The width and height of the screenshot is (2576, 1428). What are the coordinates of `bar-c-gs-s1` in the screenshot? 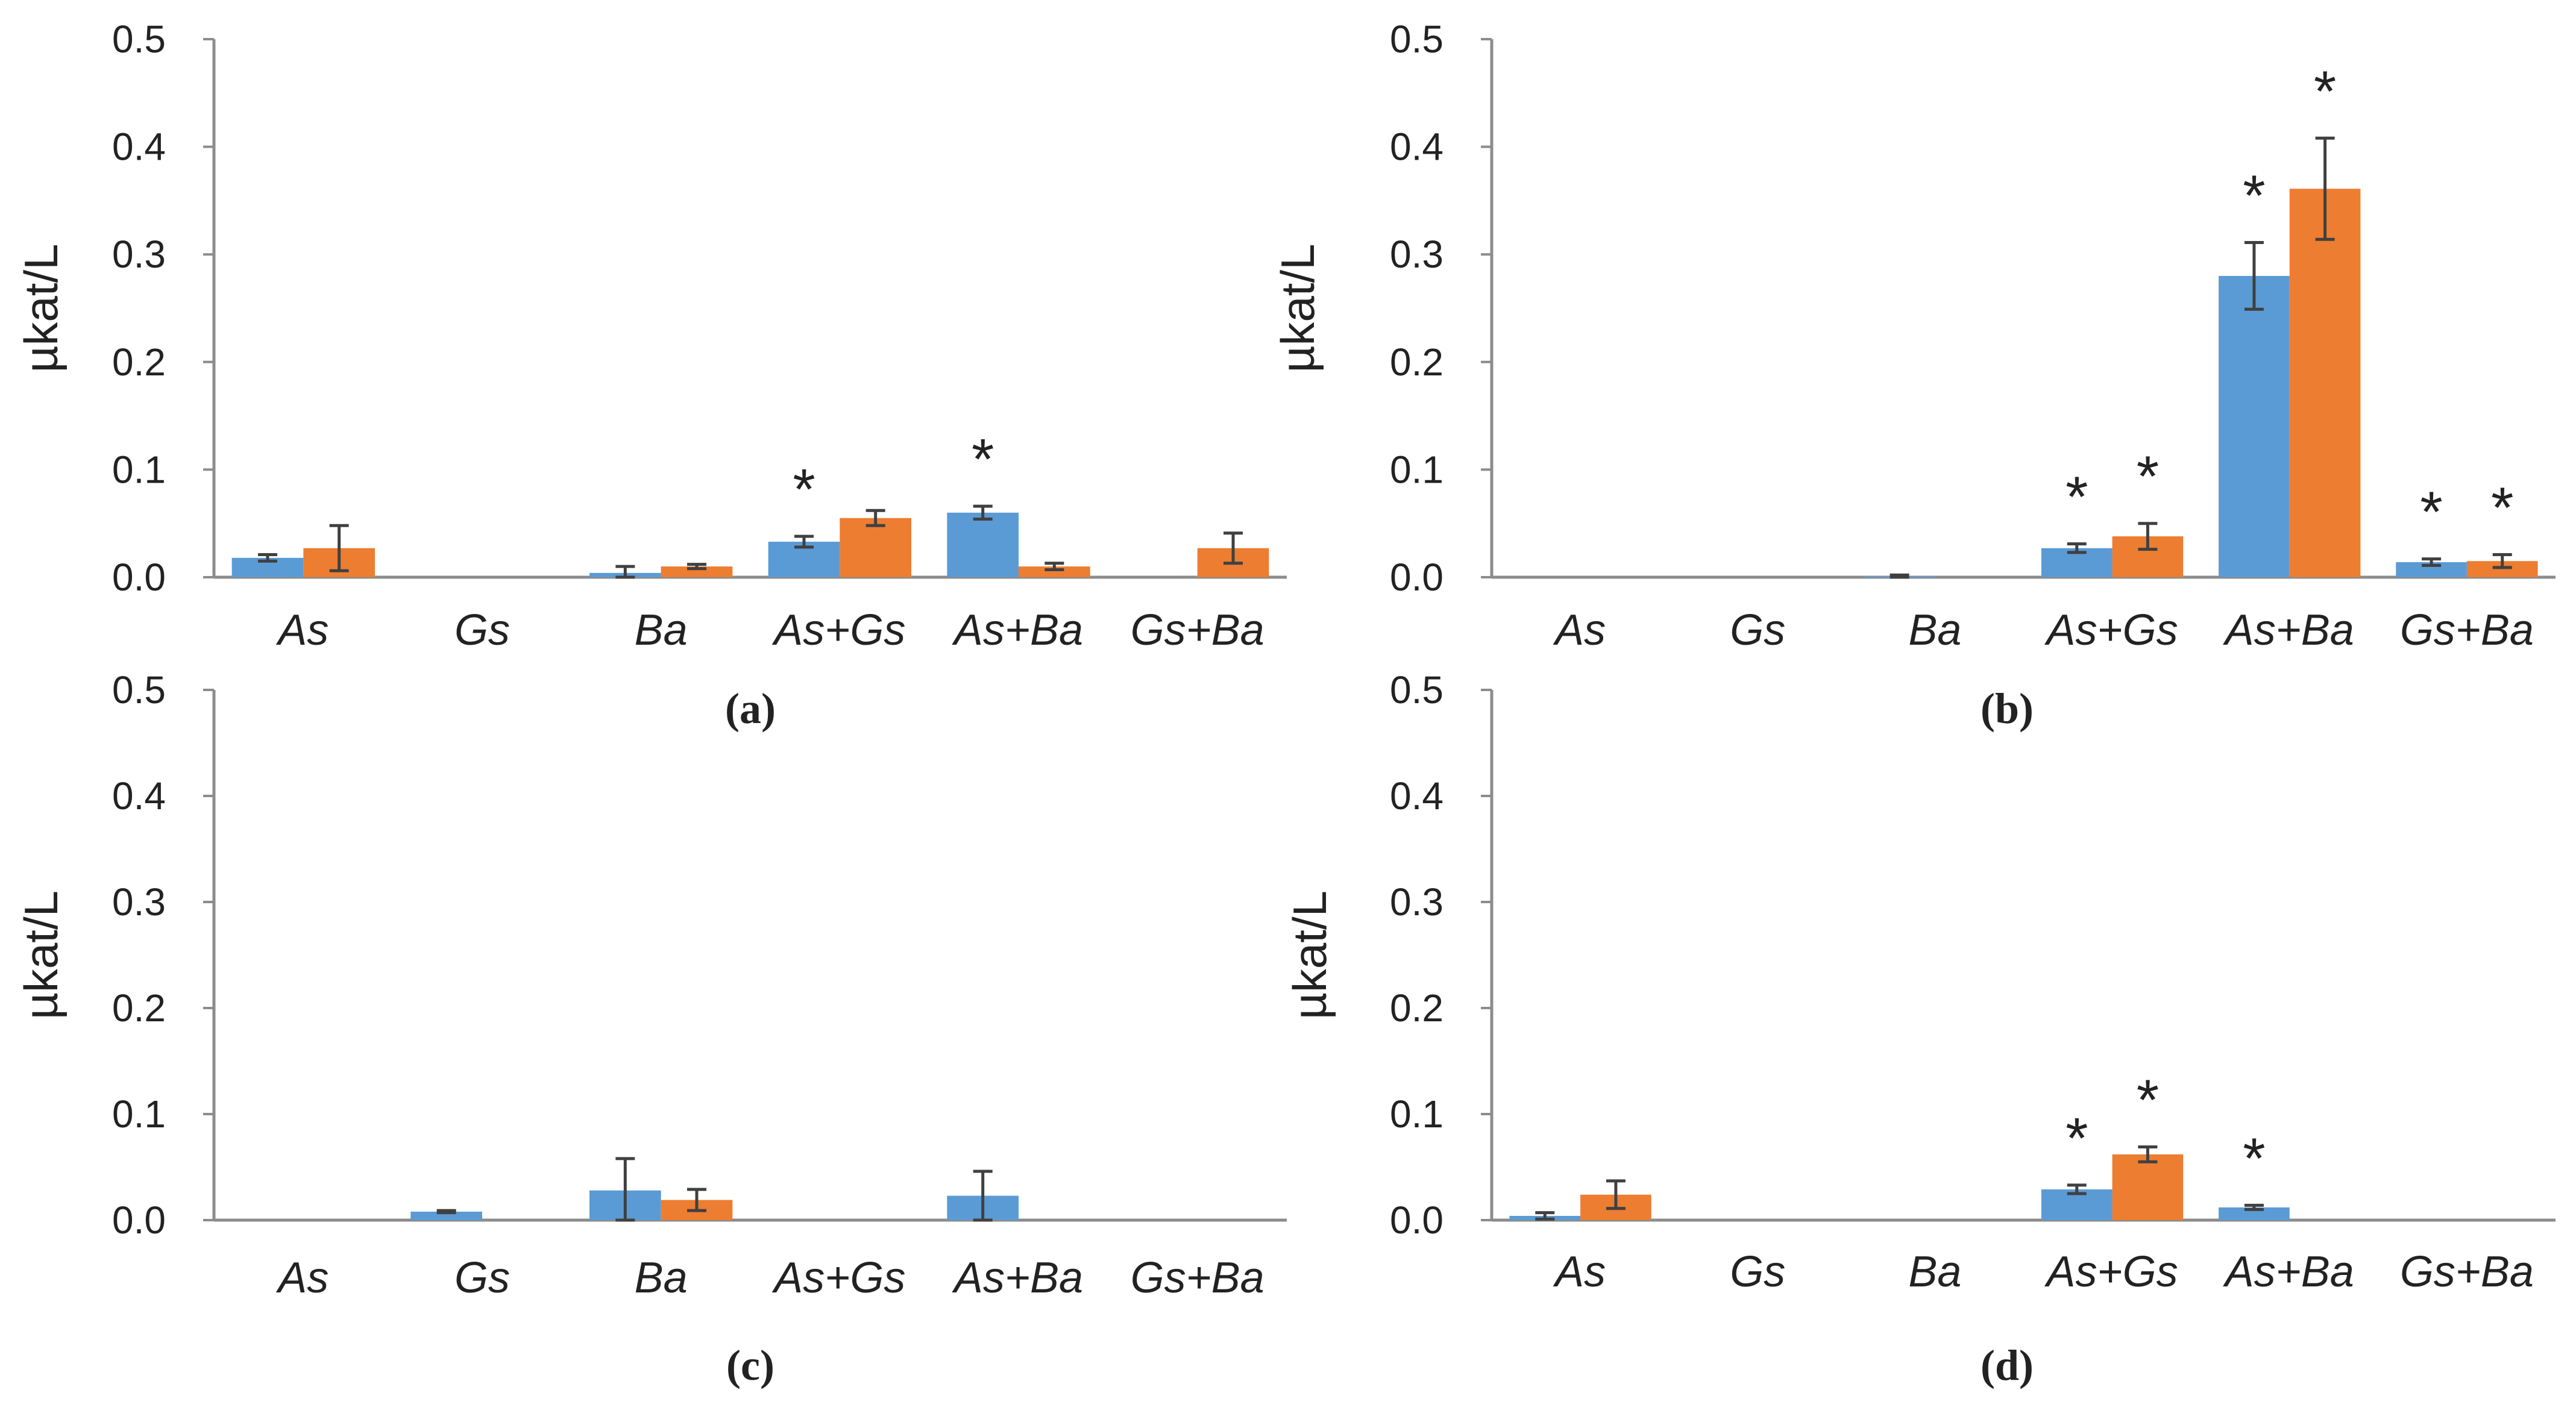 It's located at (446, 1215).